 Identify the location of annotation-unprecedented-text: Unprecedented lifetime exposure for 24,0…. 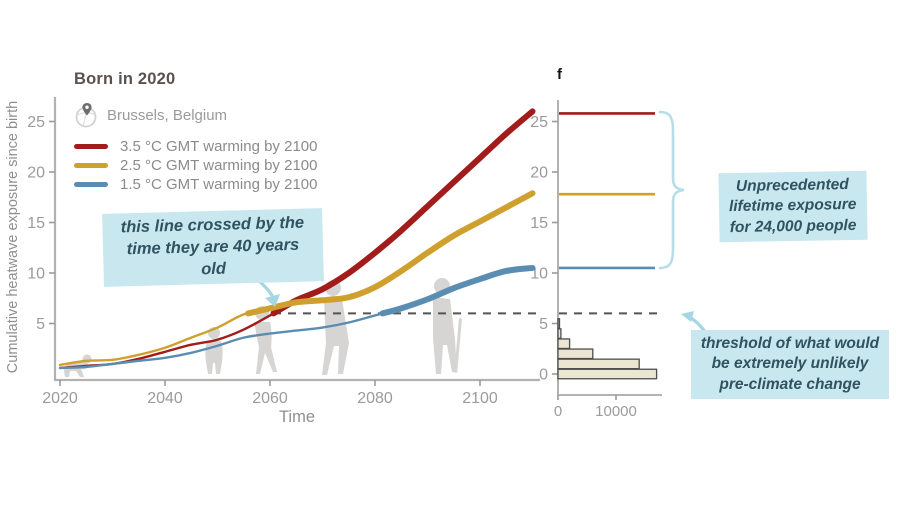
(793, 206).